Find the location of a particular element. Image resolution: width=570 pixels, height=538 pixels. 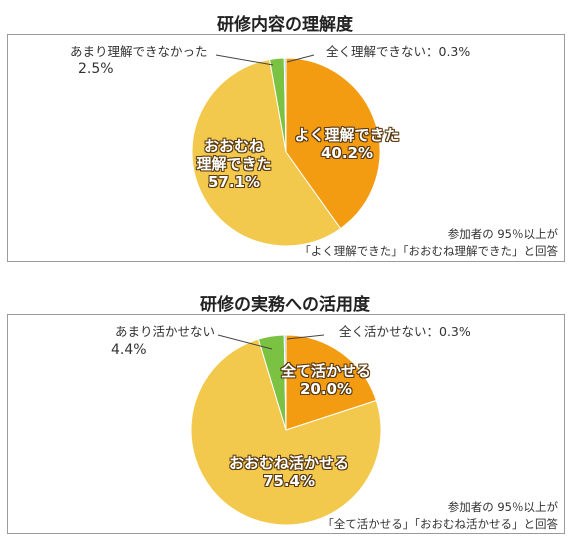

chart-2-inside-label-all: 全て活かせる 20.0% is located at coordinates (326, 380).